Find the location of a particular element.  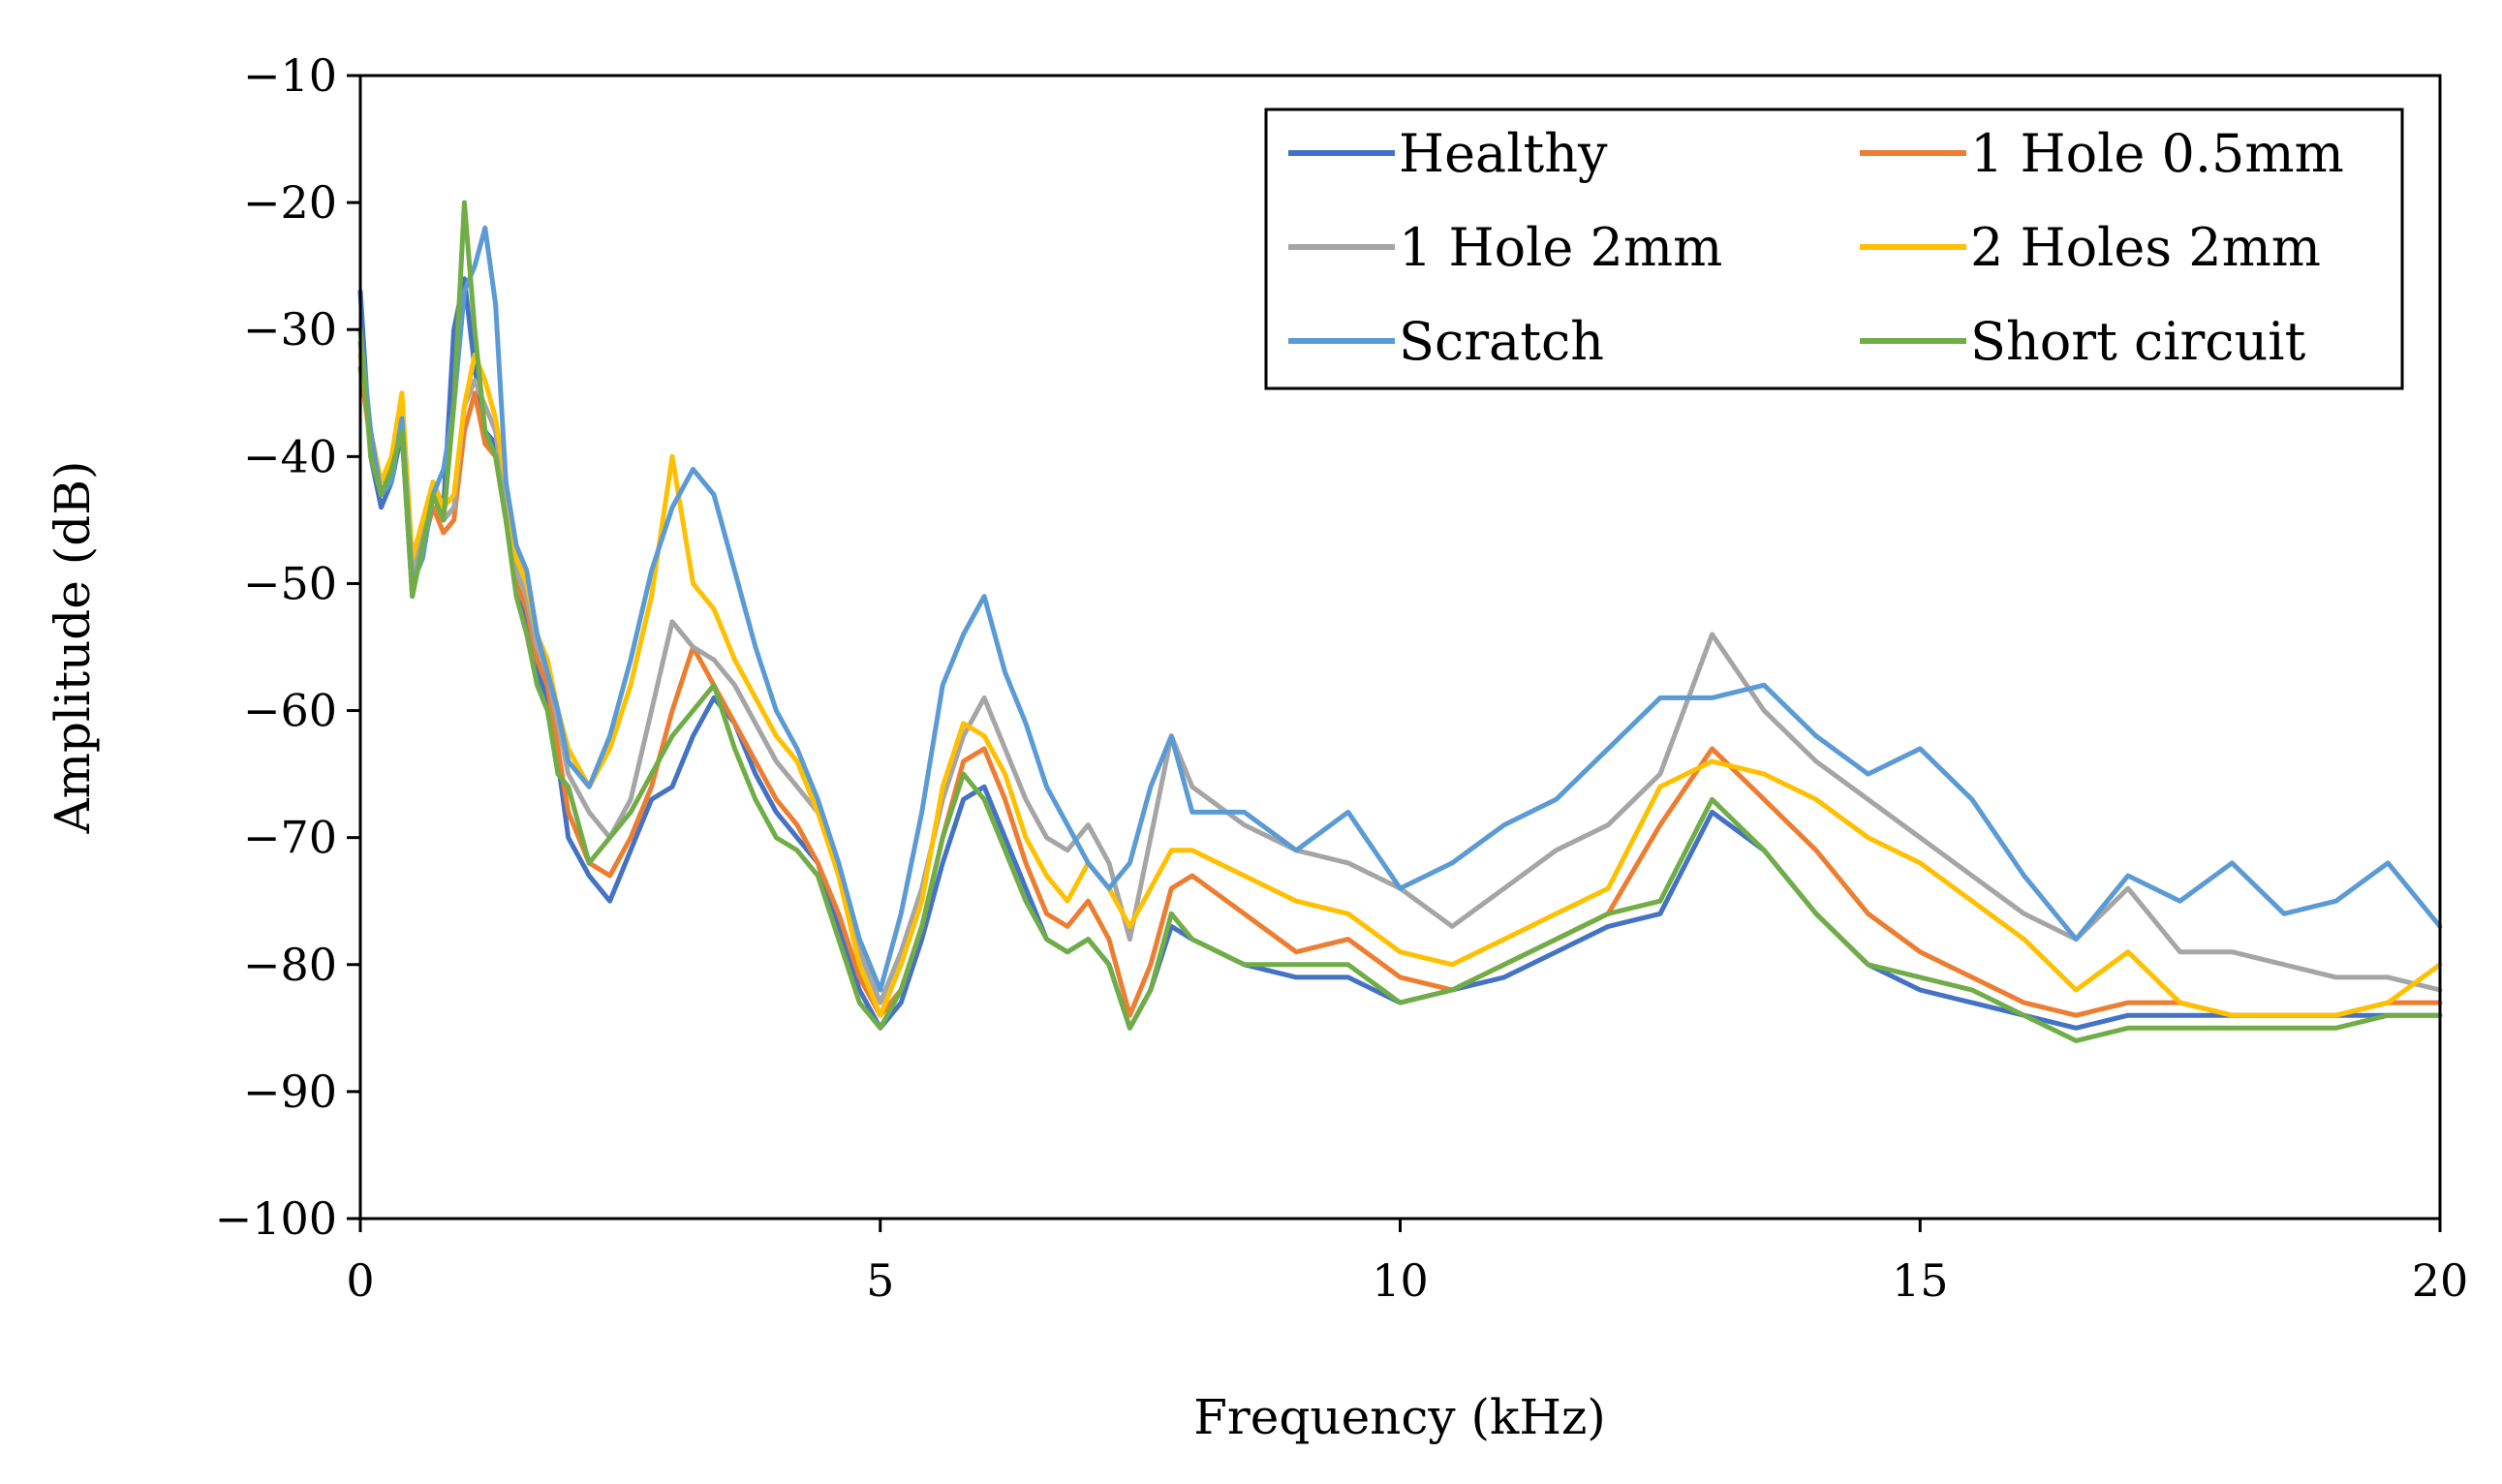

legend-label-short-circuit: Short circuit is located at coordinates (2138, 341).